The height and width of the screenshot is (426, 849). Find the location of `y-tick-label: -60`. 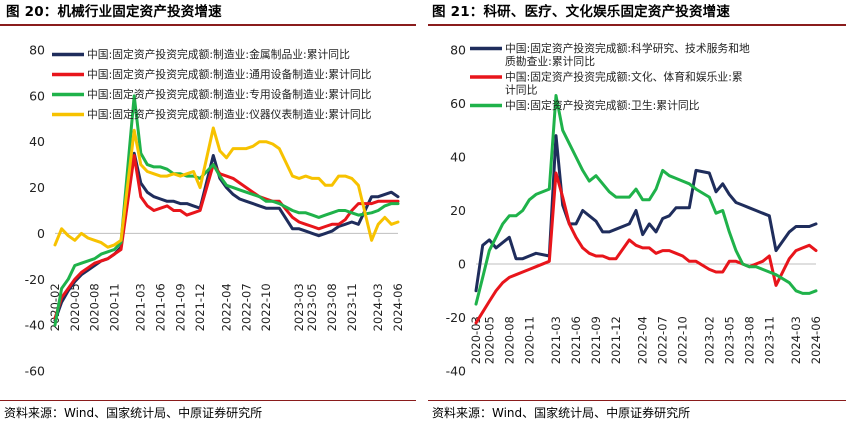

y-tick-label: -60 is located at coordinates (35, 371).